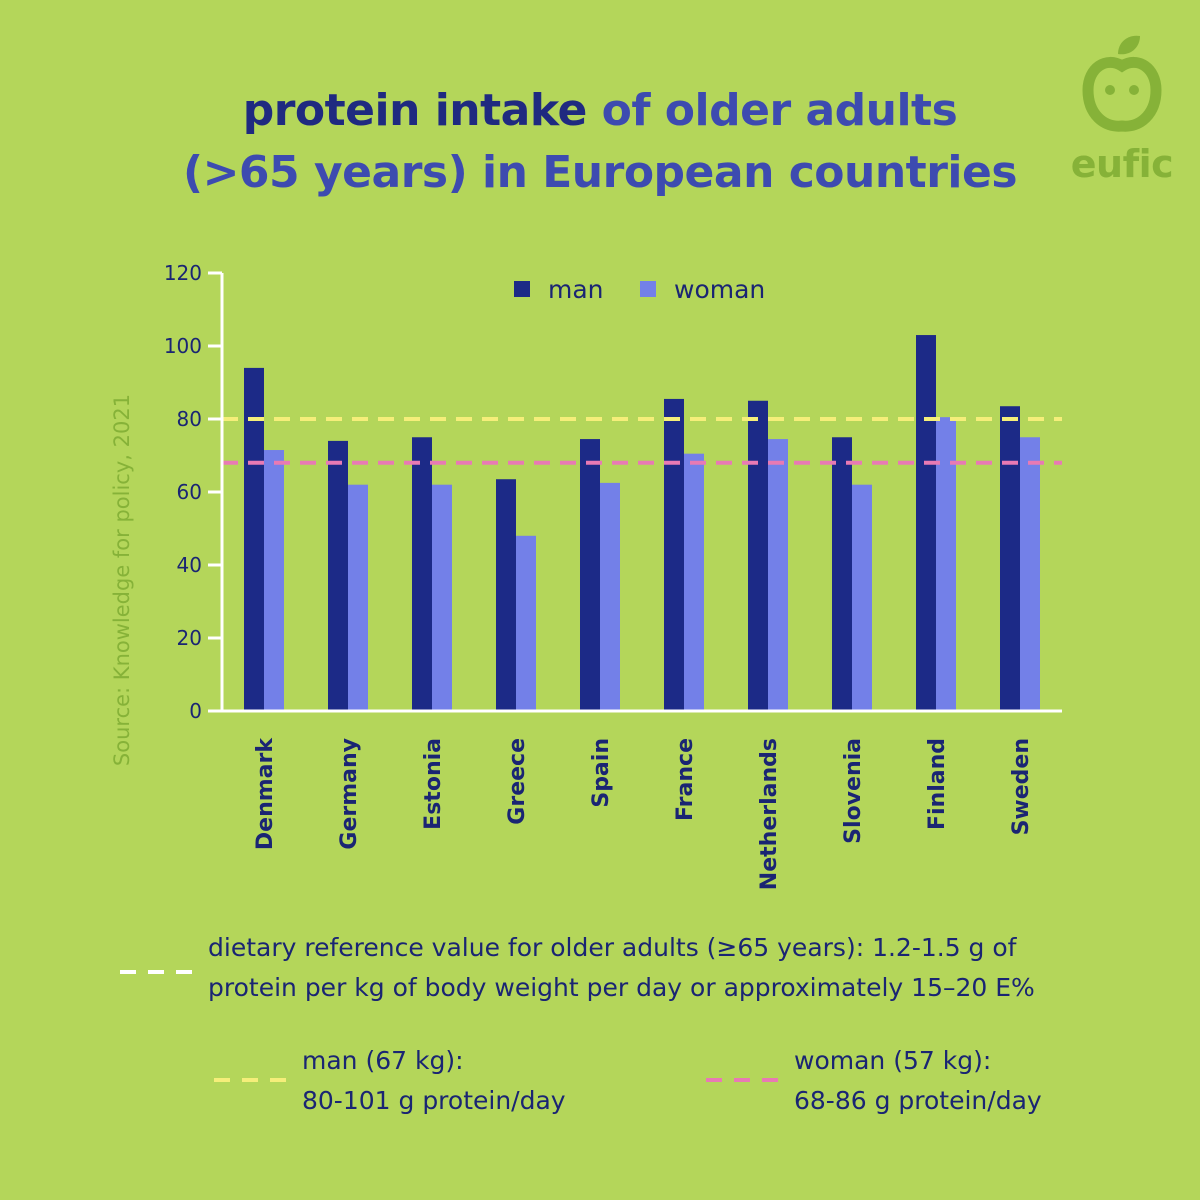 Image resolution: width=1200 pixels, height=1200 pixels. What do you see at coordinates (189, 419) in the screenshot?
I see `y-tick-label: 80` at bounding box center [189, 419].